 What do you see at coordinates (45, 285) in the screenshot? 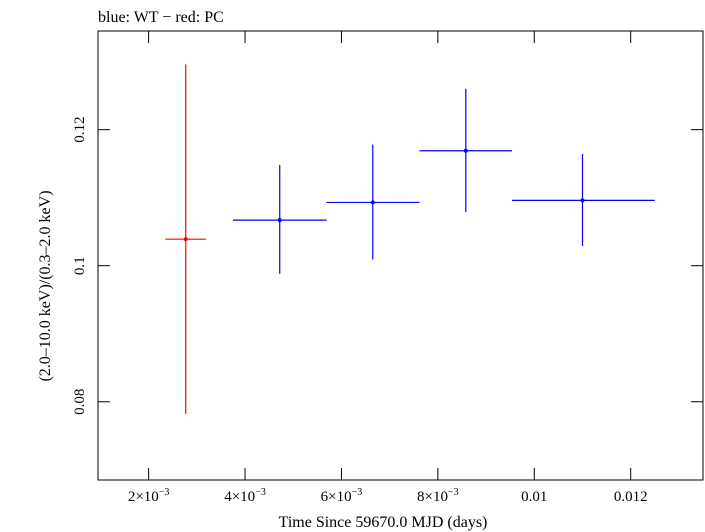
I see `y-axis-label: (2.0–10.0 keV)/(0.3–2.0 keV)` at bounding box center [45, 285].